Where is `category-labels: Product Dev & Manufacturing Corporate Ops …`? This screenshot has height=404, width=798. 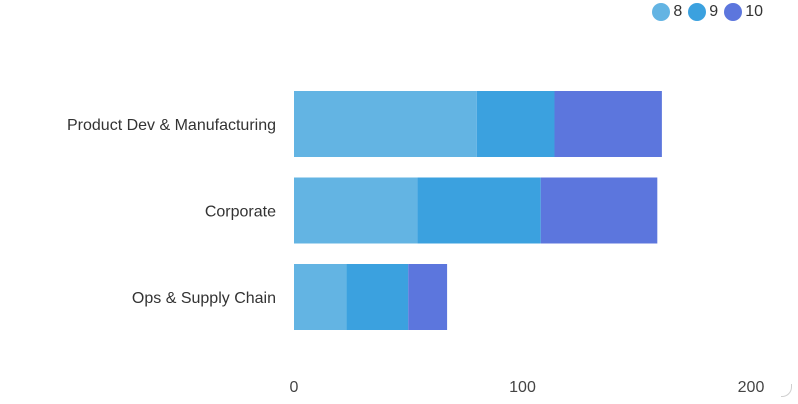 category-labels: Product Dev & Manufacturing Corporate Ops … is located at coordinates (171, 212).